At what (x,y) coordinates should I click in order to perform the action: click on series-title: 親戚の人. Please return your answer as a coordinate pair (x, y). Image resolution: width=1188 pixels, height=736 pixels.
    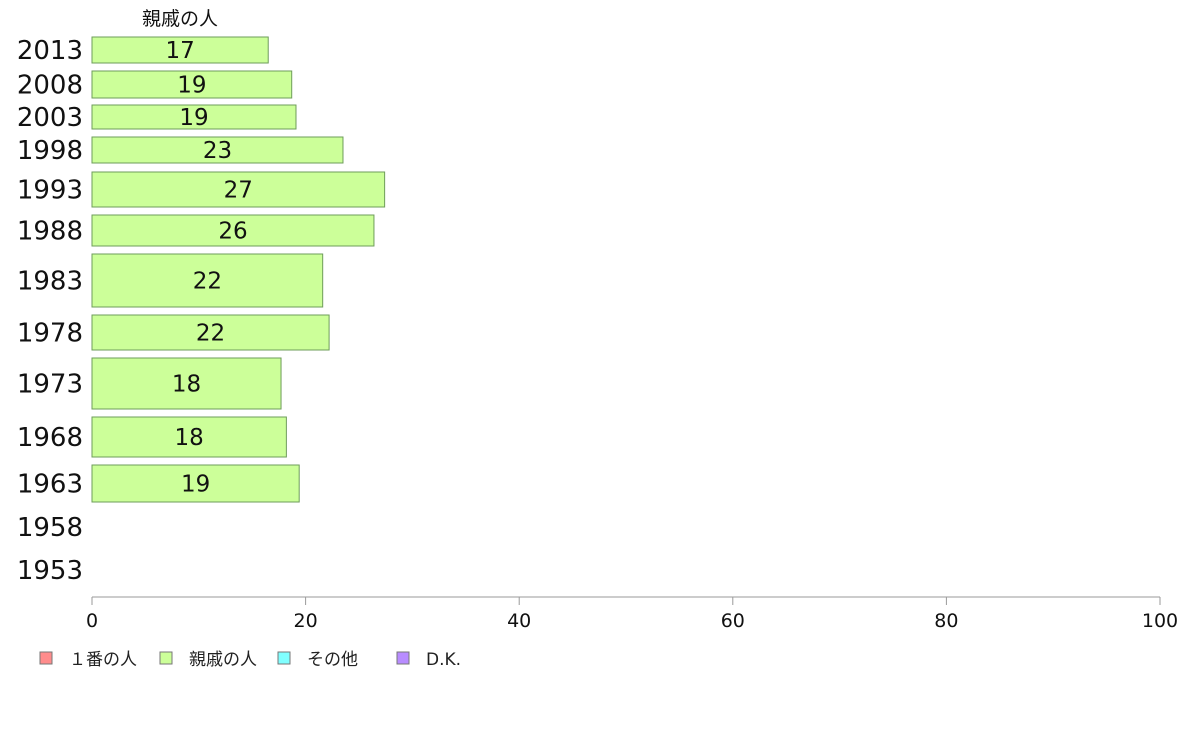
    Looking at the image, I should click on (180, 19).